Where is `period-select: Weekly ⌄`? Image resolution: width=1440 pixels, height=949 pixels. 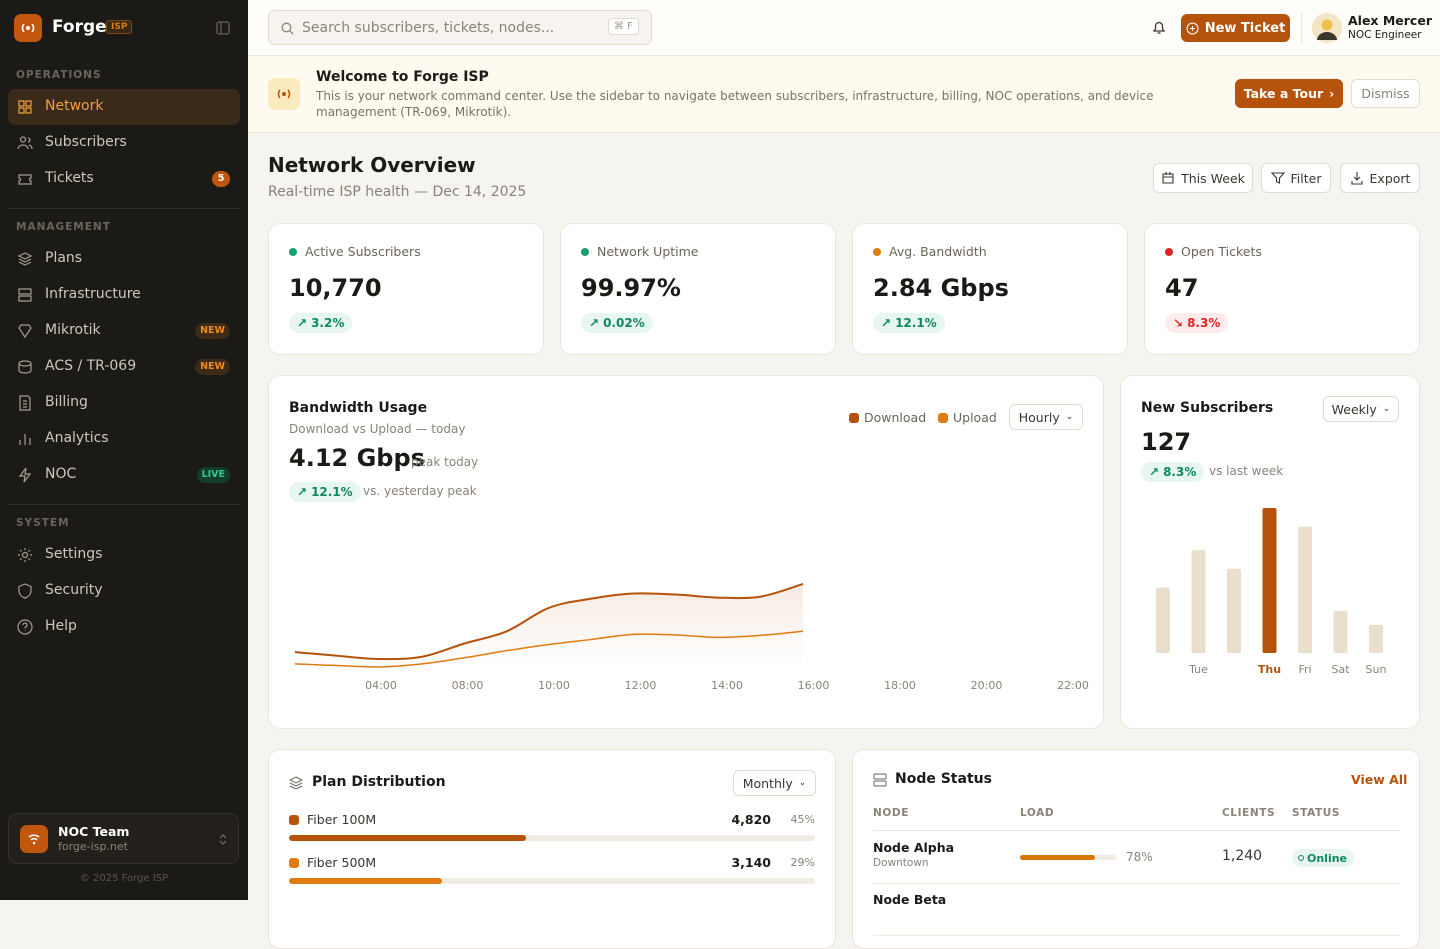 period-select: Weekly ⌄ is located at coordinates (1361, 409).